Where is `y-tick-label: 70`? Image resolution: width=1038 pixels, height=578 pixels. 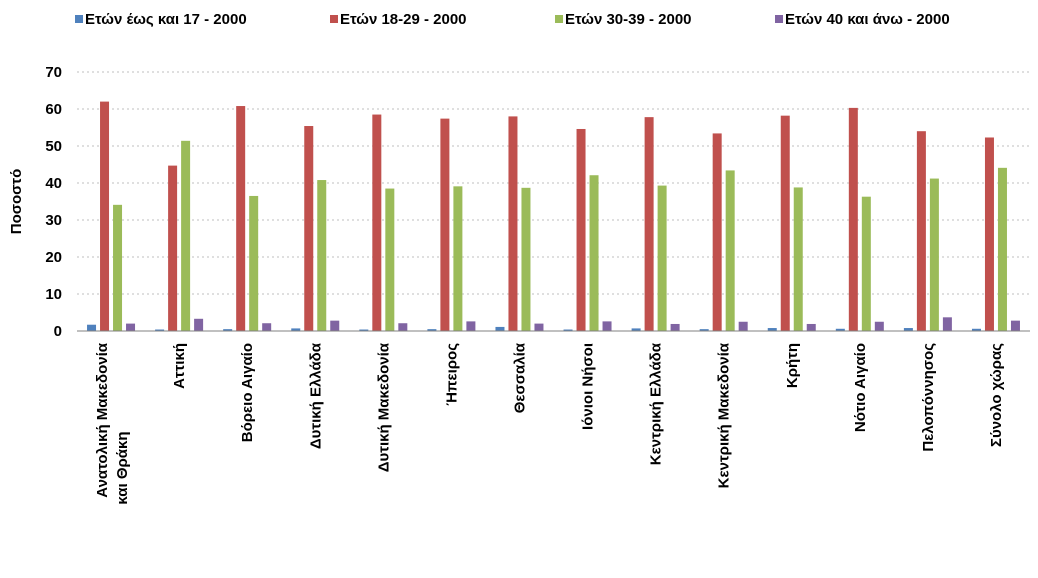 y-tick-label: 70 is located at coordinates (53, 72).